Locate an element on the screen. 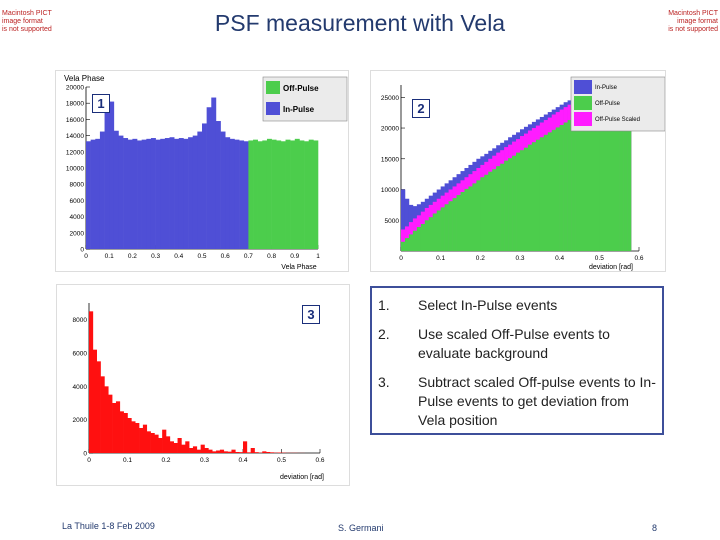  plot-1-legend: Off-Pulse In-Pulse is located at coordinates (305, 99).